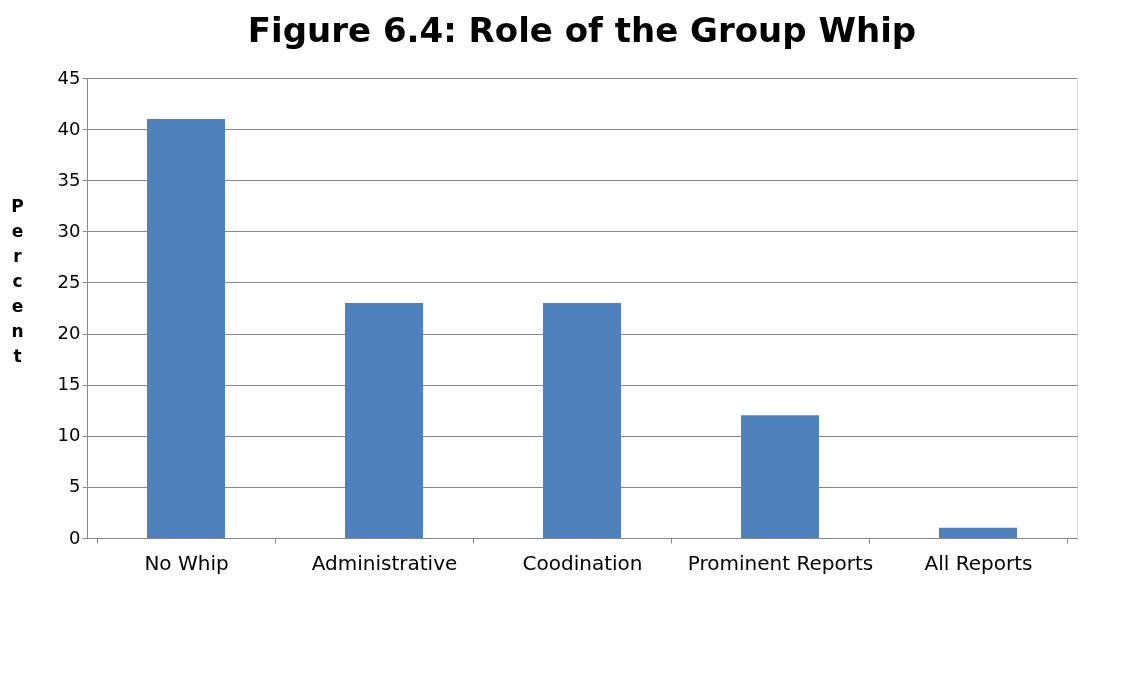 Image resolution: width=1147 pixels, height=675 pixels. I want to click on chart-title: Figure 6.4: Role of the Group Whip, so click(582, 30).